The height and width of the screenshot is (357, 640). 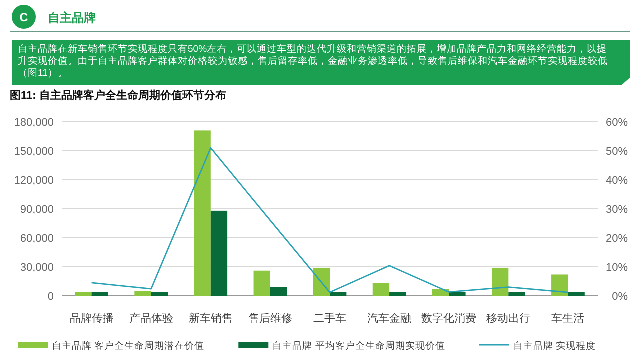 What do you see at coordinates (617, 181) in the screenshot?
I see `y2-tick-label: 40%` at bounding box center [617, 181].